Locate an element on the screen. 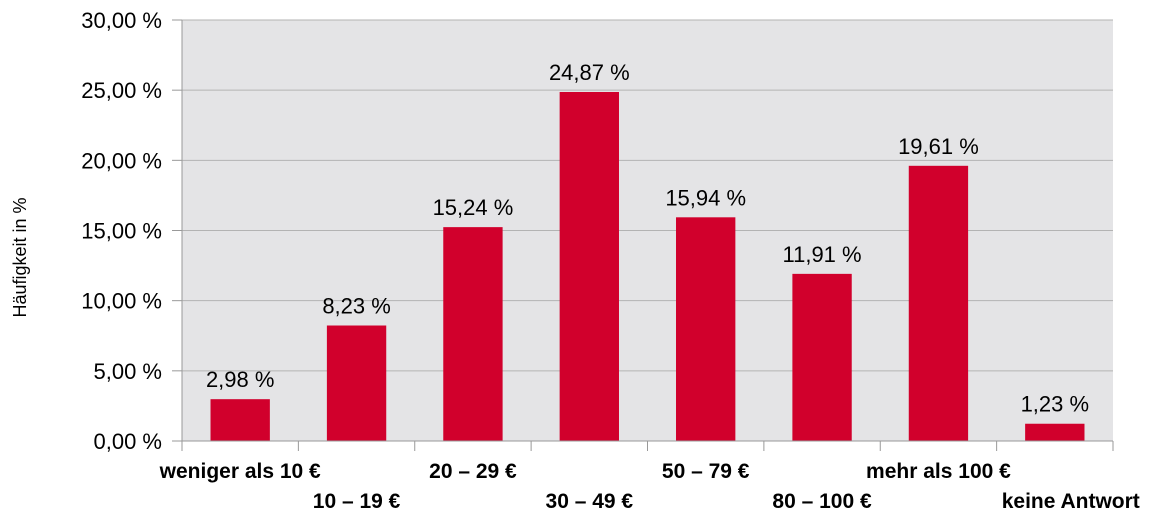  x-tick-label: 50 – 79 € is located at coordinates (706, 471).